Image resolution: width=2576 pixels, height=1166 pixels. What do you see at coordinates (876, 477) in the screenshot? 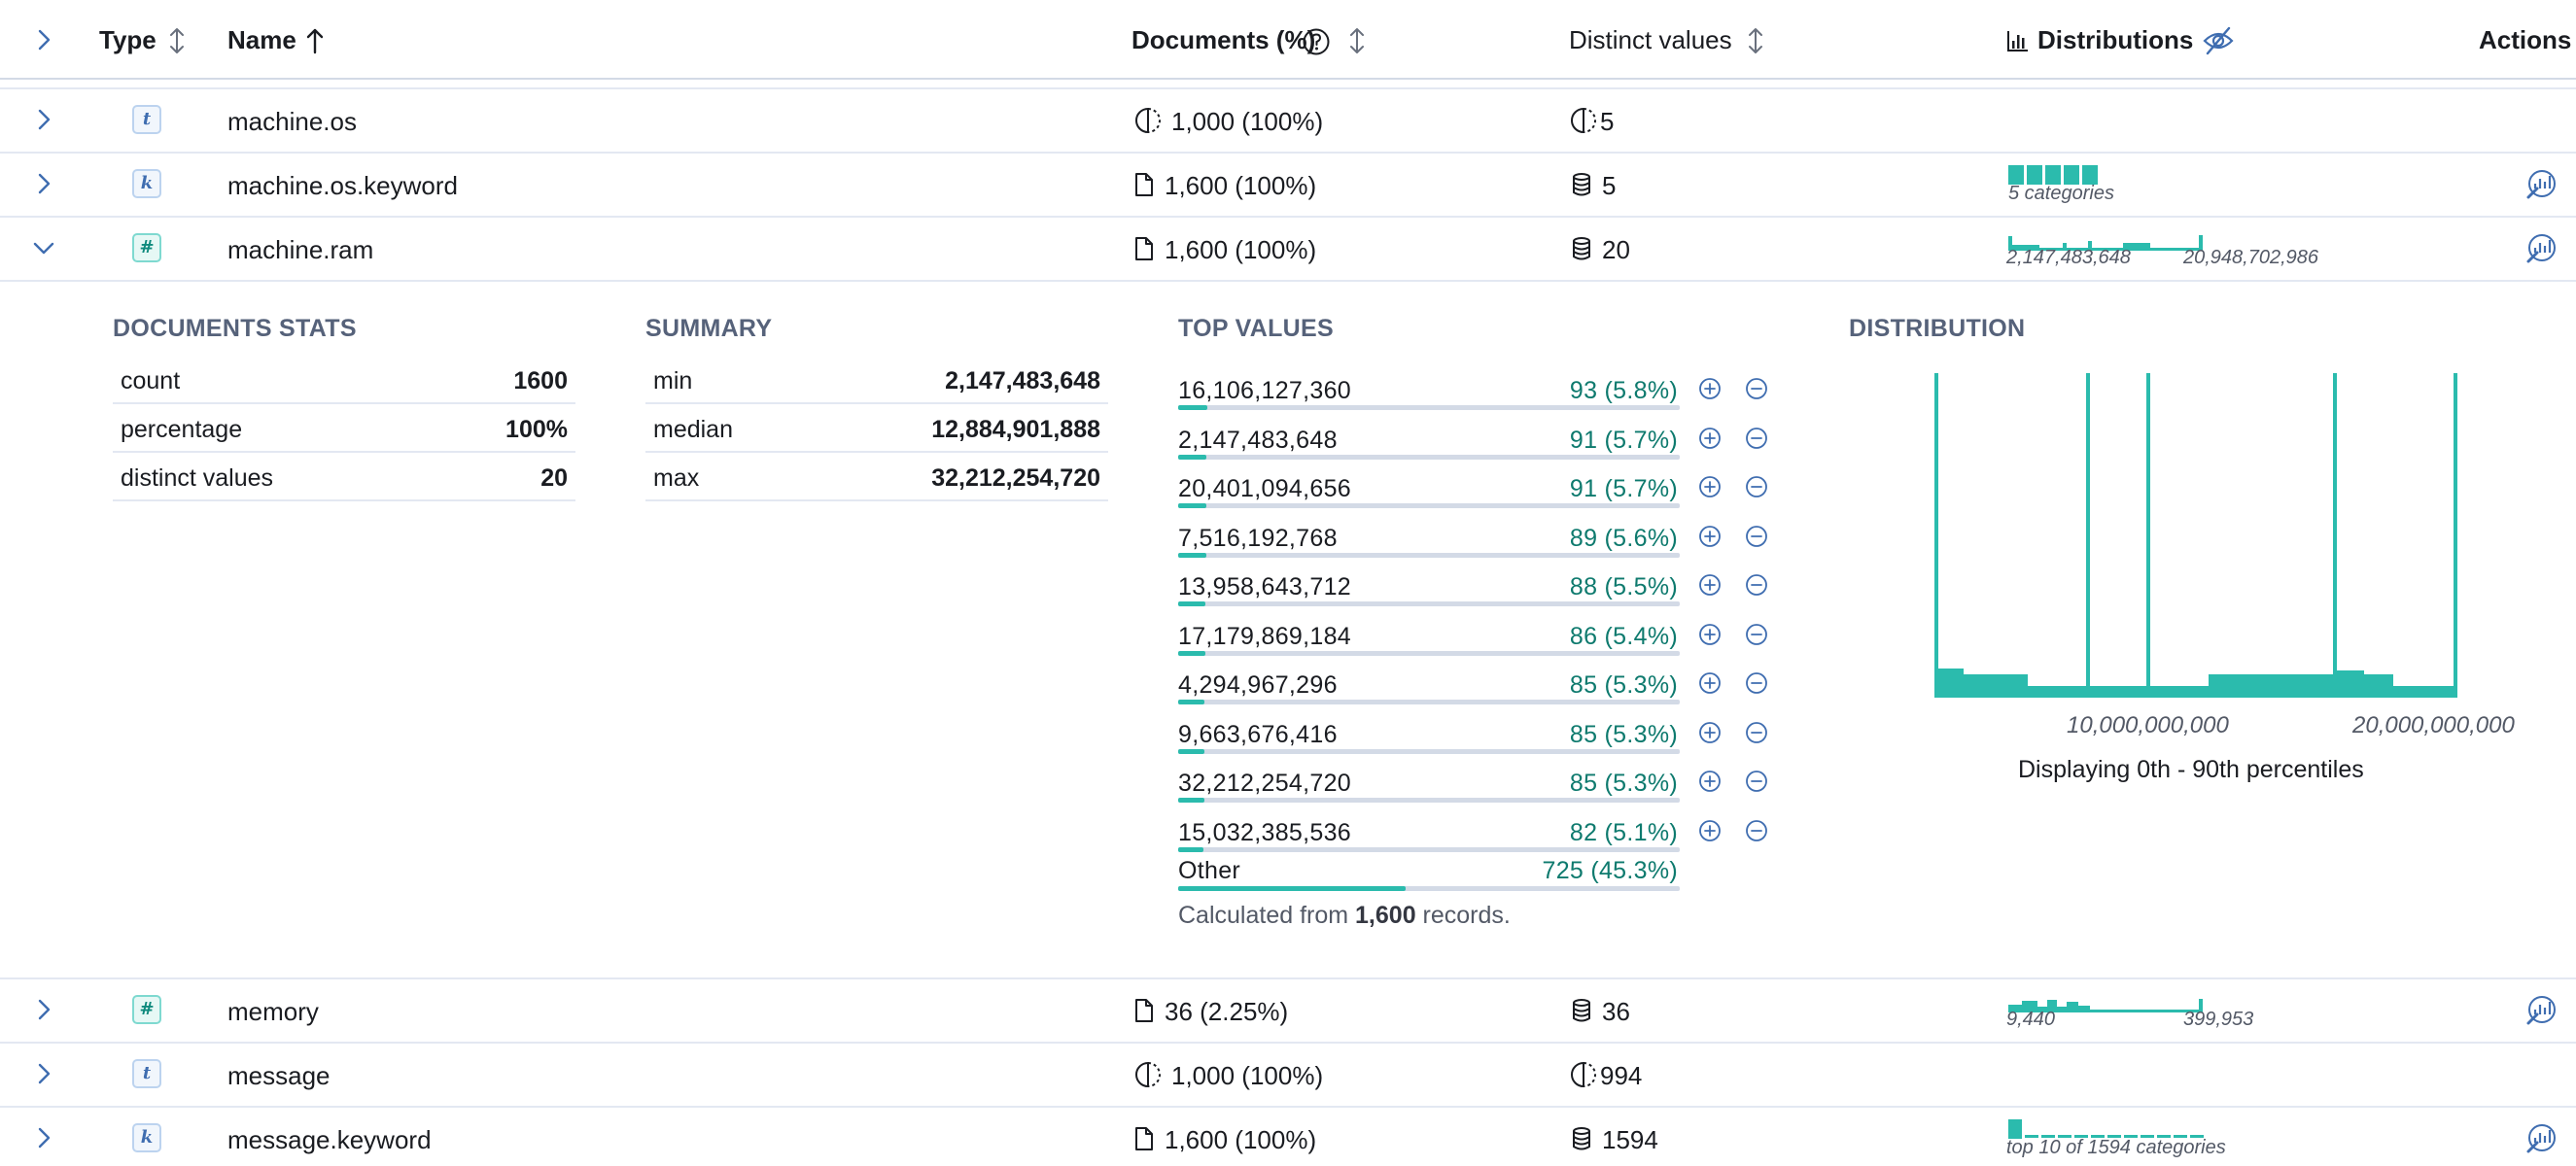
I see `summary-row-max: max 32,212,254,720` at bounding box center [876, 477].